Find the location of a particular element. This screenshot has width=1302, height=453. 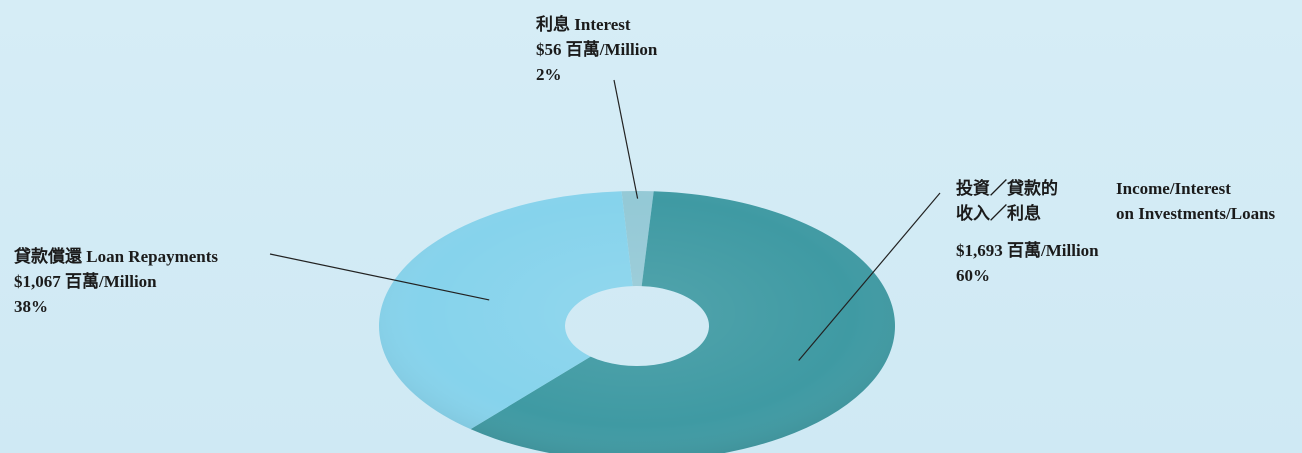

interest-label: 利息 Interest $56 百萬/Million 2% is located at coordinates (596, 49).